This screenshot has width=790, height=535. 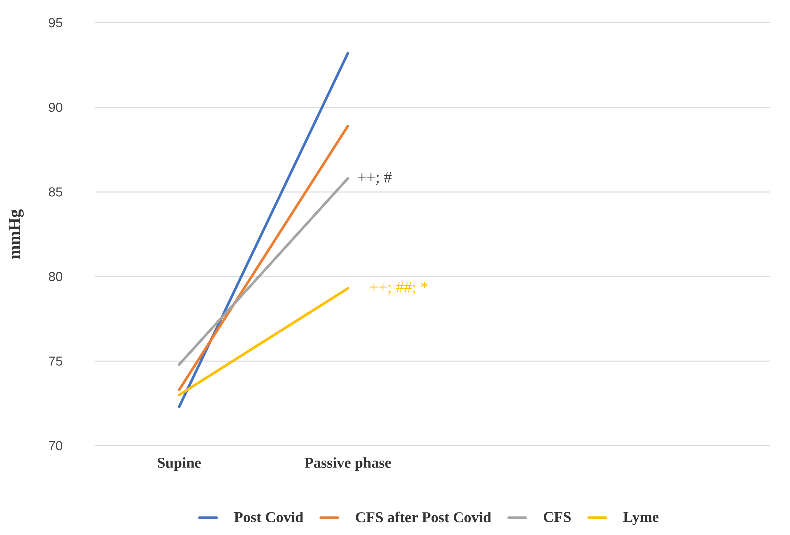 What do you see at coordinates (55, 277) in the screenshot?
I see `y-tick-label: 80` at bounding box center [55, 277].